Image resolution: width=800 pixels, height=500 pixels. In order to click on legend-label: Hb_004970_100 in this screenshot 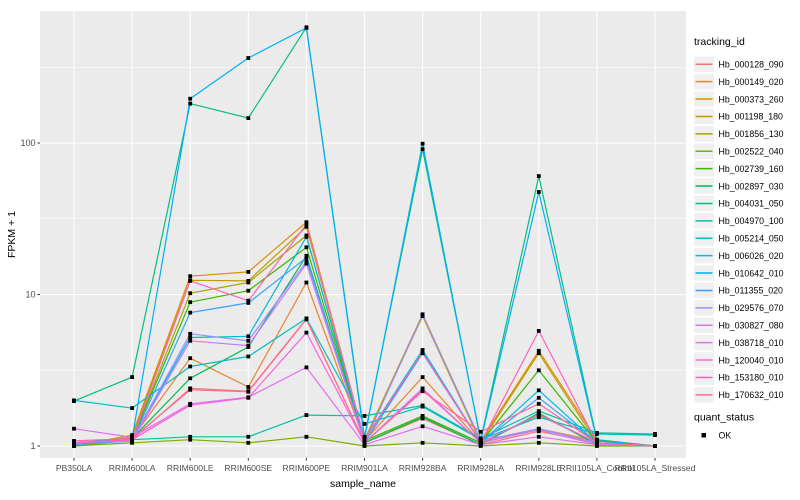, I will do `click(751, 221)`.